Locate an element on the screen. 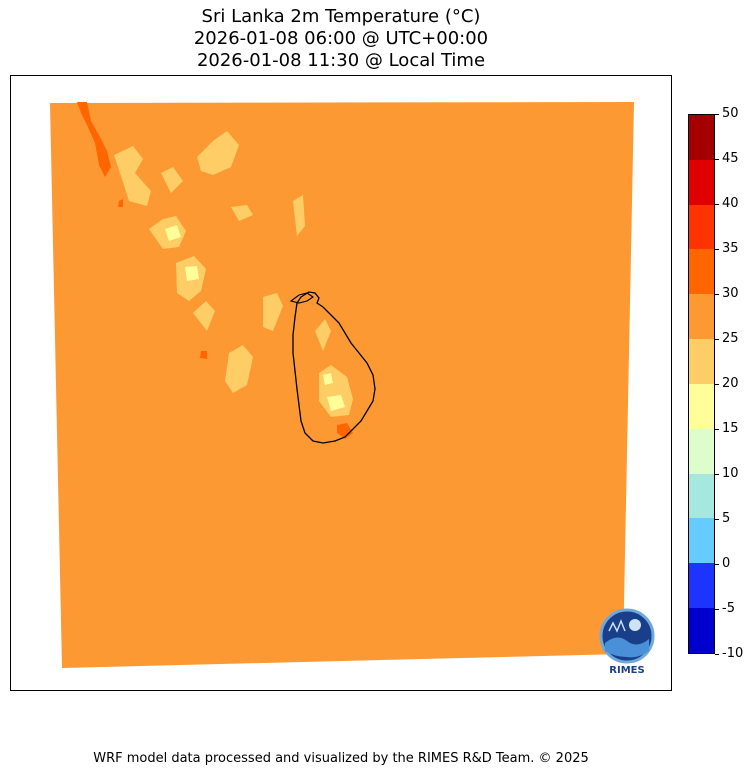 The width and height of the screenshot is (756, 776). rimes-logo: RIMES is located at coordinates (627, 643).